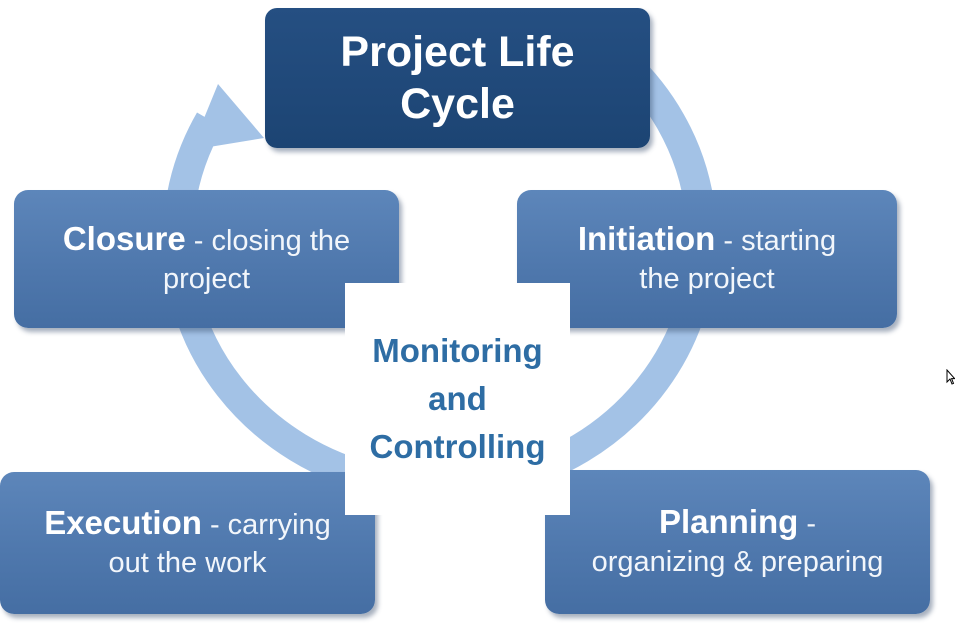 Image resolution: width=955 pixels, height=636 pixels. What do you see at coordinates (187, 543) in the screenshot?
I see `stage-execution: Execution - carrying out the work` at bounding box center [187, 543].